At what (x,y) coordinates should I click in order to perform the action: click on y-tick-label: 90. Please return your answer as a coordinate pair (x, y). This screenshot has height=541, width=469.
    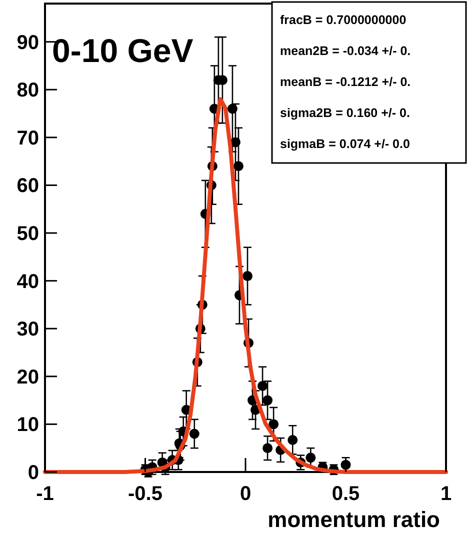
    Looking at the image, I should click on (27, 43).